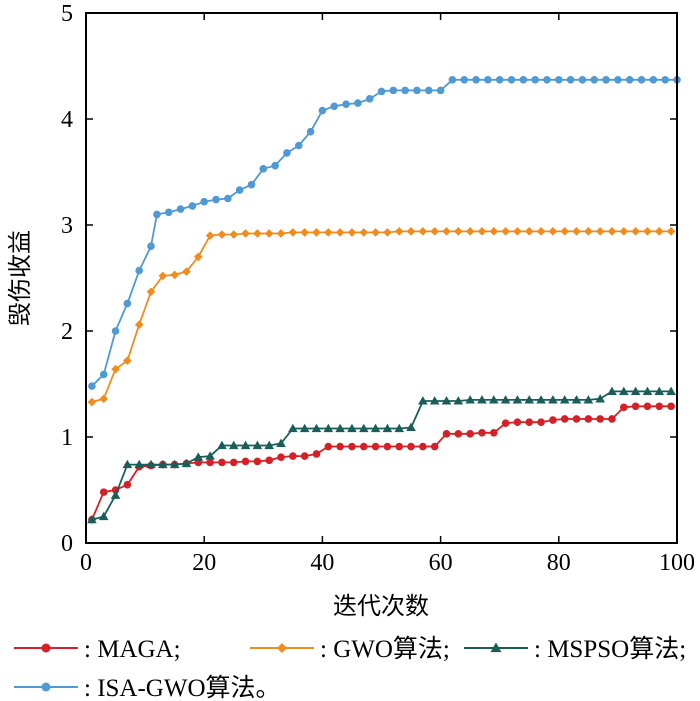  I want to click on x-tick-label: 20, so click(204, 563).